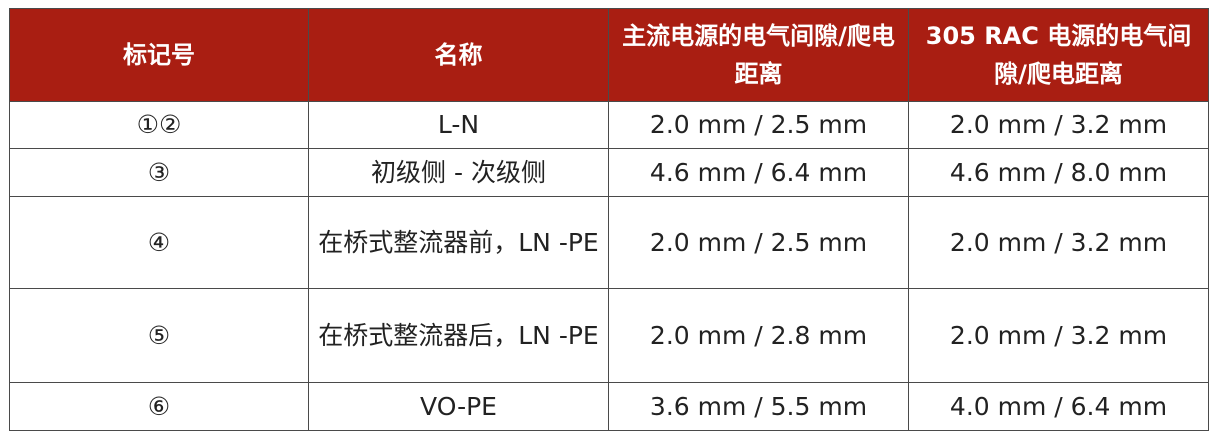 This screenshot has height=432, width=1220. Describe the element at coordinates (458, 406) in the screenshot. I see `cell-name: VO-PE` at that location.